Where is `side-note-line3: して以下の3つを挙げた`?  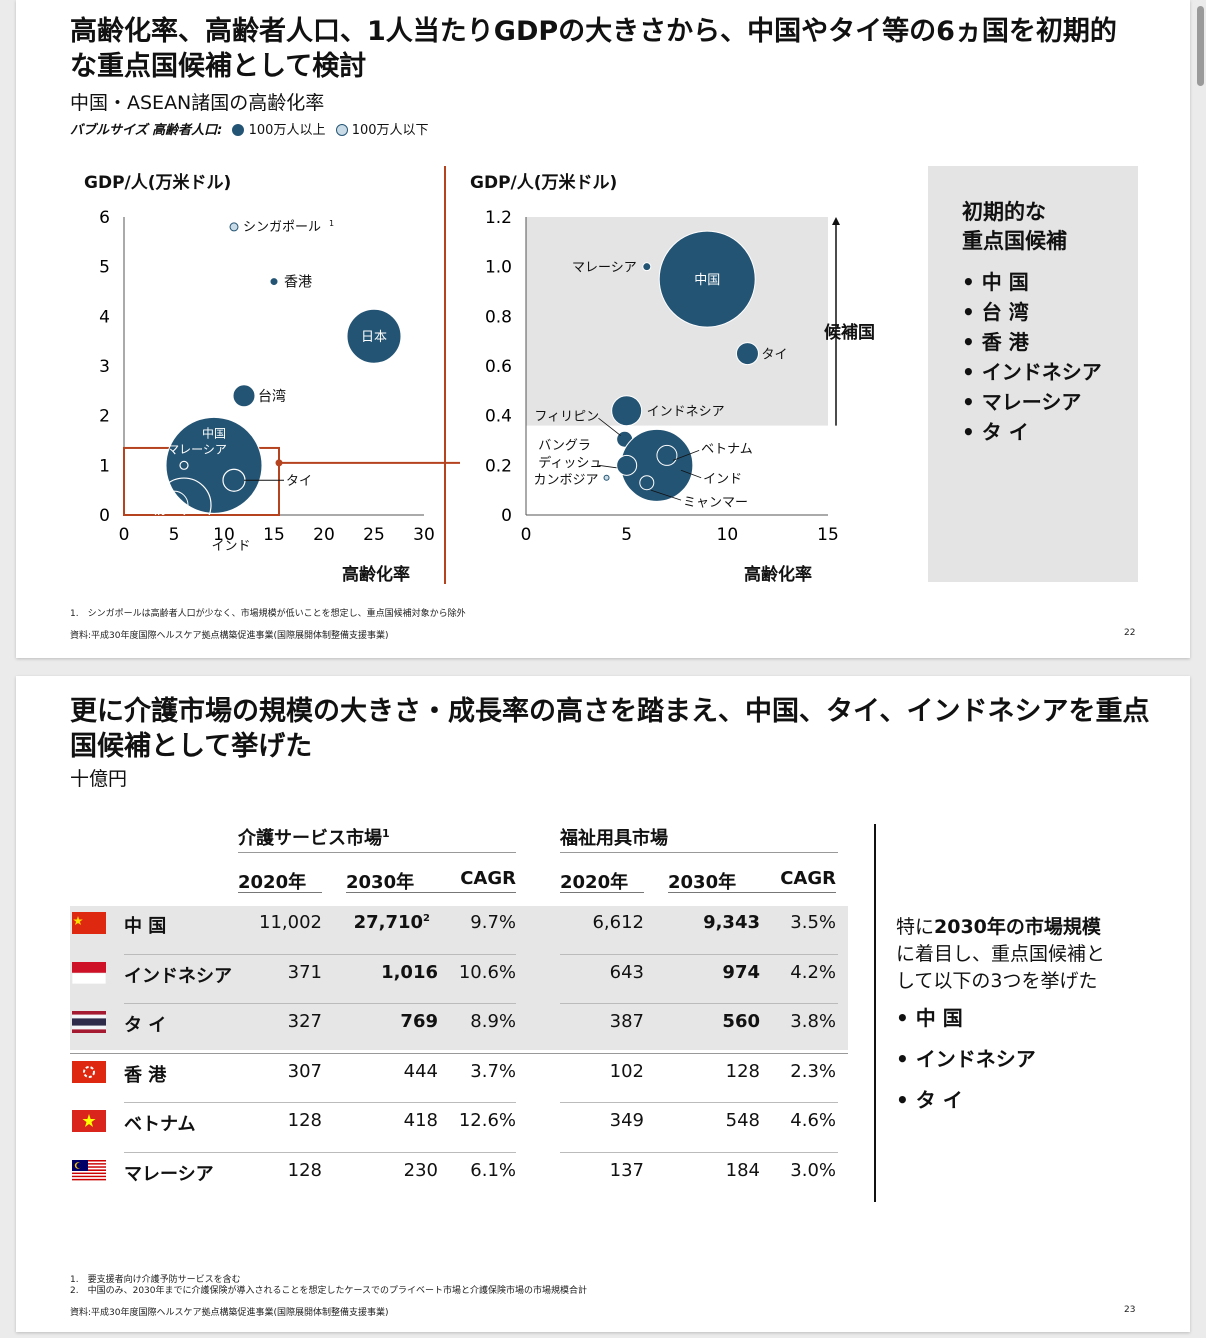
side-note-line3: して以下の3つを挙げた is located at coordinates (997, 981).